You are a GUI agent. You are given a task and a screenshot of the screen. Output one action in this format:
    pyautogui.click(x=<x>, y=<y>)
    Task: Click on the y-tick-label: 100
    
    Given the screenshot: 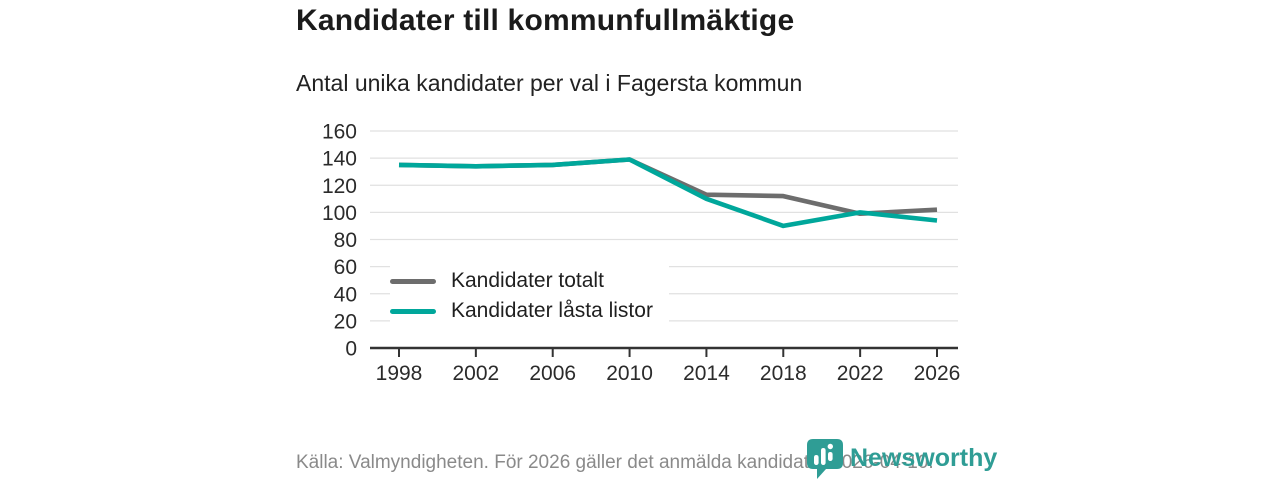 What is the action you would take?
    pyautogui.click(x=339, y=213)
    